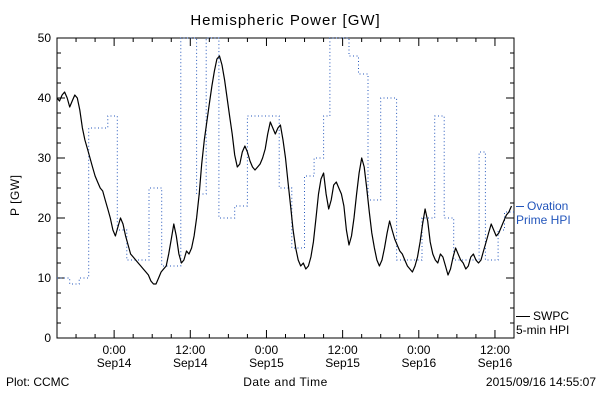 The width and height of the screenshot is (600, 400). What do you see at coordinates (523, 317) in the screenshot?
I see `swpc-line-swatch` at bounding box center [523, 317].